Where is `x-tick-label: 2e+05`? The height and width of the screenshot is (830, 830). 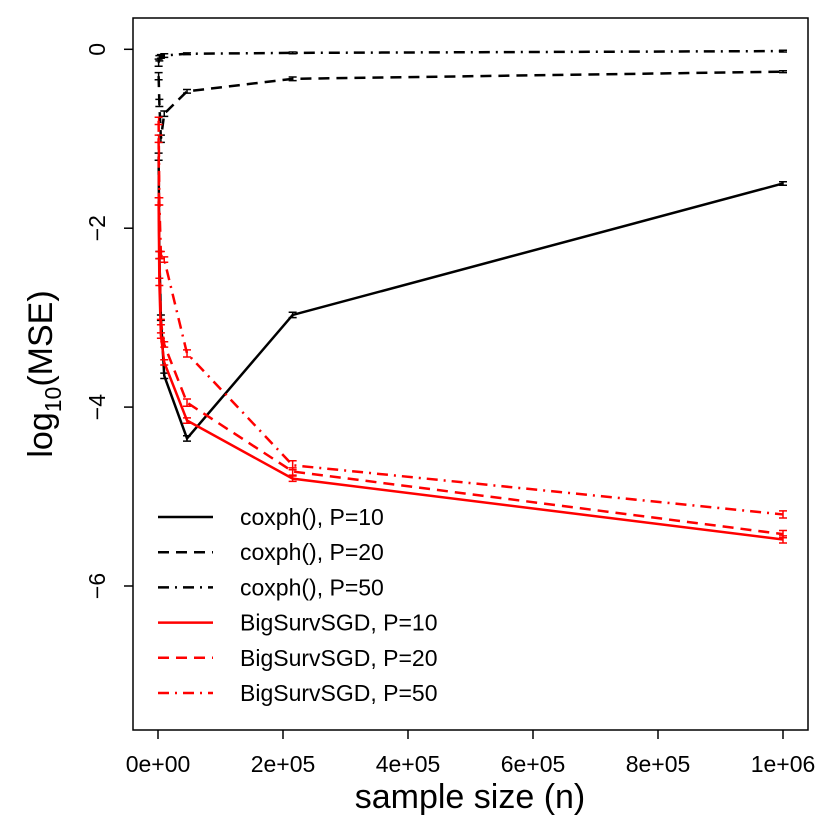 x-tick-label: 2e+05 is located at coordinates (283, 764).